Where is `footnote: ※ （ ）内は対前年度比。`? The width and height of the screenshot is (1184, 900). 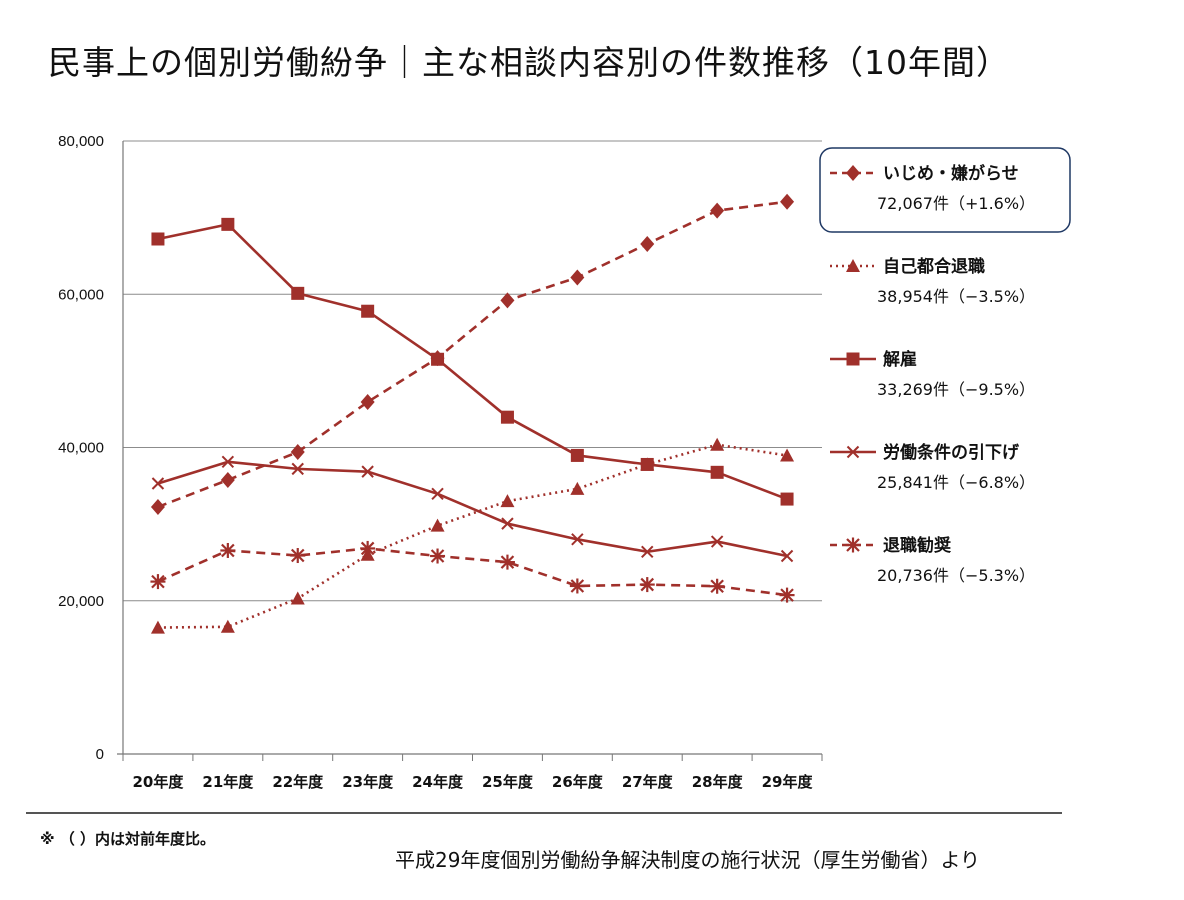
footnote: ※ （ ）内は対前年度比。 is located at coordinates (128, 839).